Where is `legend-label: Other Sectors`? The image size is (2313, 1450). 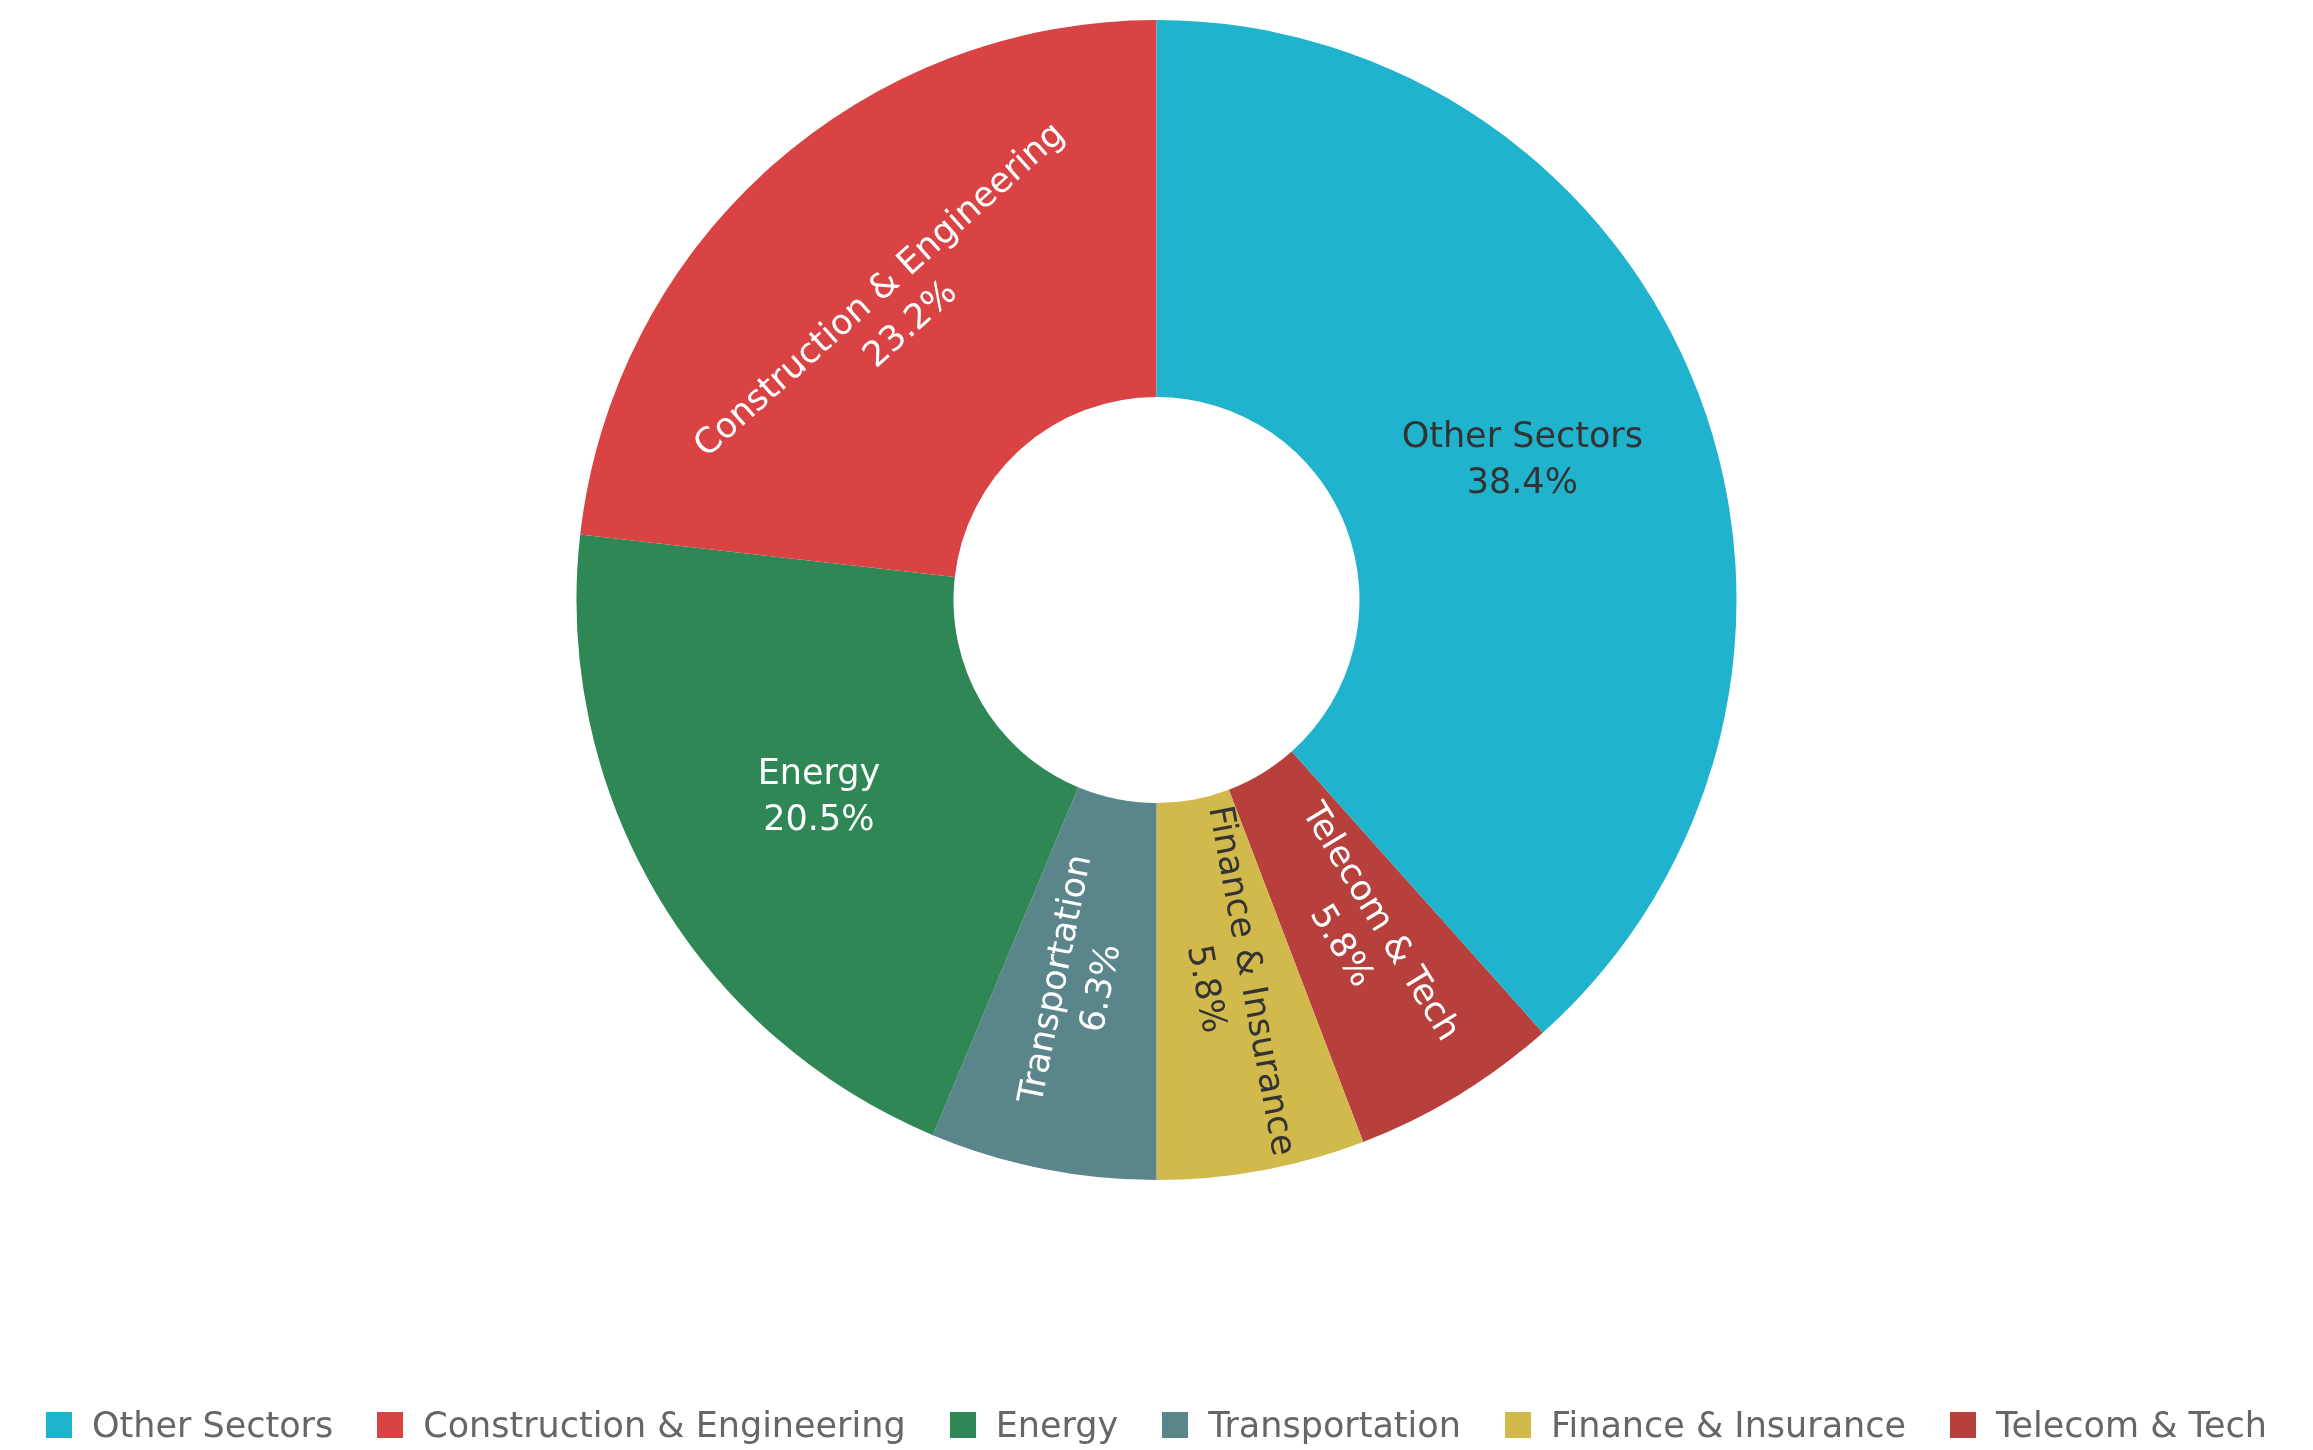 legend-label: Other Sectors is located at coordinates (212, 1425).